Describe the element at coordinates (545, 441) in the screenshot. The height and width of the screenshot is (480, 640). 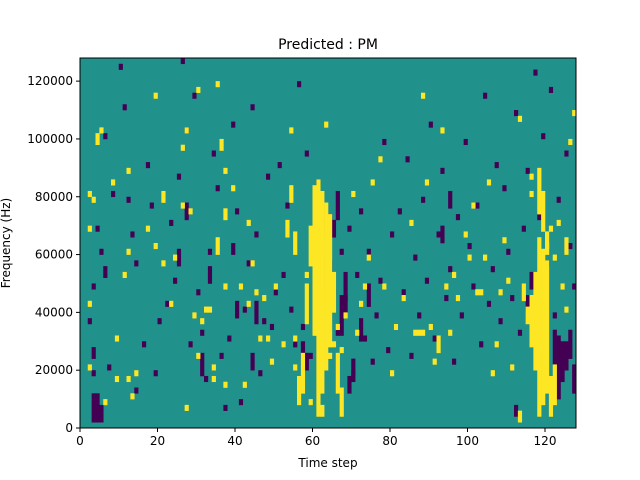
I see `x-tick-label: 120` at that location.